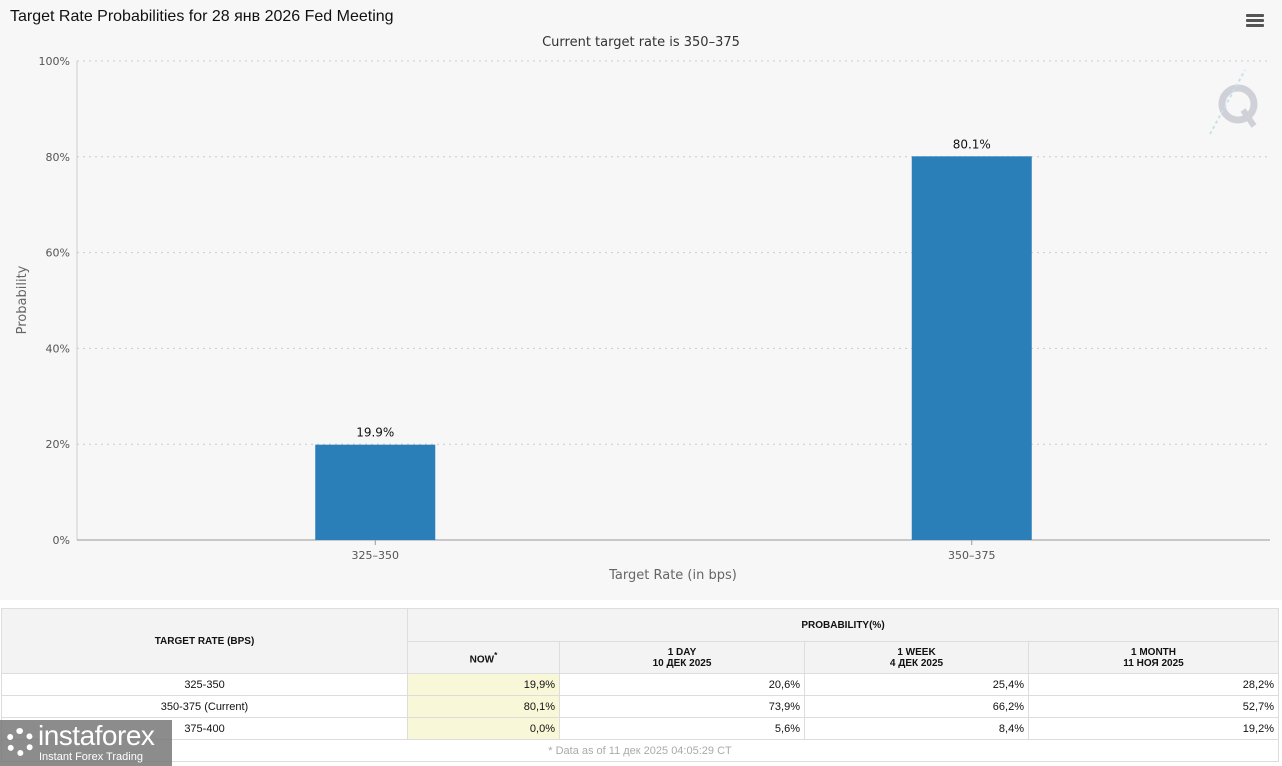 Image resolution: width=1282 pixels, height=766 pixels. Describe the element at coordinates (682, 706) in the screenshot. I see `probability-cell: 73,9%` at that location.